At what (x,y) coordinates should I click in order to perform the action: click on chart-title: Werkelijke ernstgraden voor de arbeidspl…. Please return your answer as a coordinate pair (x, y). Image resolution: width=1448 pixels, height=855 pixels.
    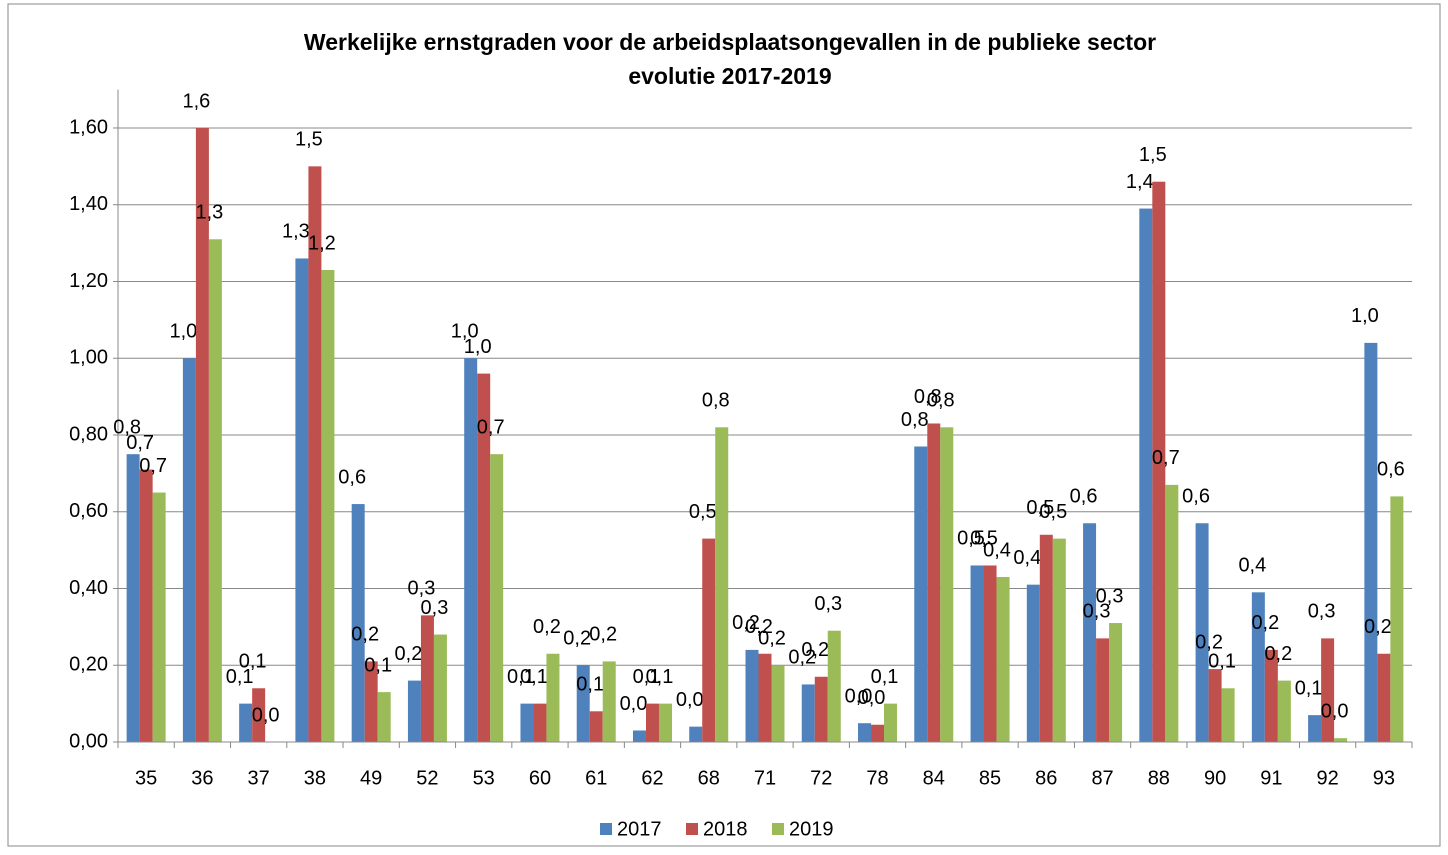
    Looking at the image, I should click on (730, 42).